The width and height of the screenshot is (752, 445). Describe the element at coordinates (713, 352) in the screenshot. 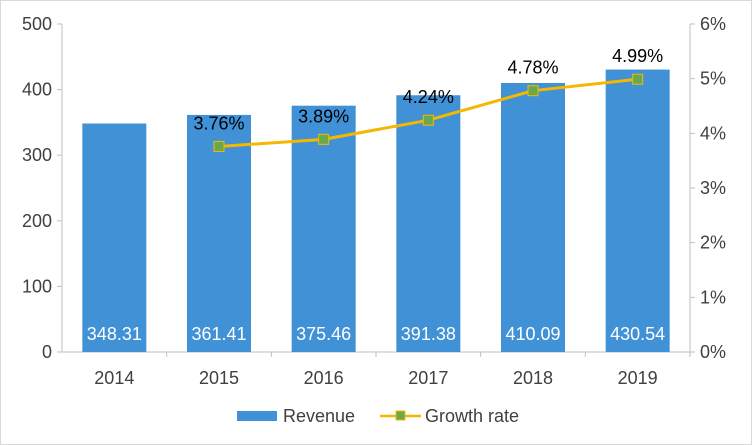

I see `right-tick-label: 0%` at that location.